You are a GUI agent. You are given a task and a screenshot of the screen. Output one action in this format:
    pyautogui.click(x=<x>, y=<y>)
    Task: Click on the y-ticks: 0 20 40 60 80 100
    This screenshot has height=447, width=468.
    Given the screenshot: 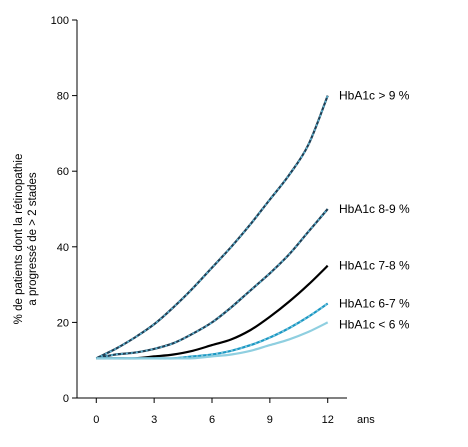 What is the action you would take?
    pyautogui.click(x=64, y=210)
    